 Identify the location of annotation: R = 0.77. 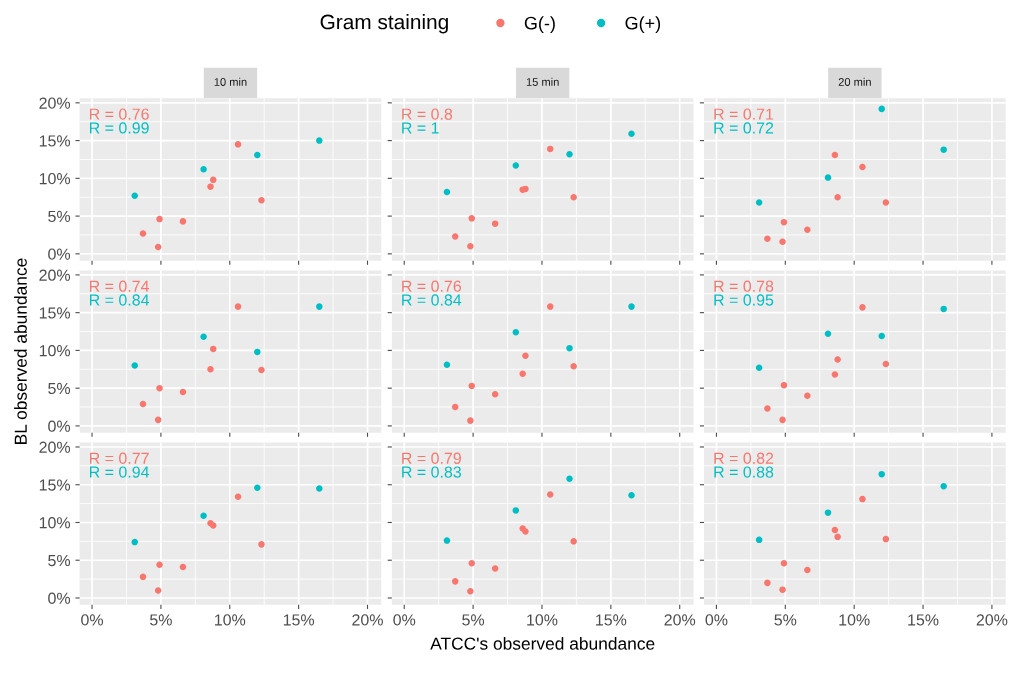
(119, 458).